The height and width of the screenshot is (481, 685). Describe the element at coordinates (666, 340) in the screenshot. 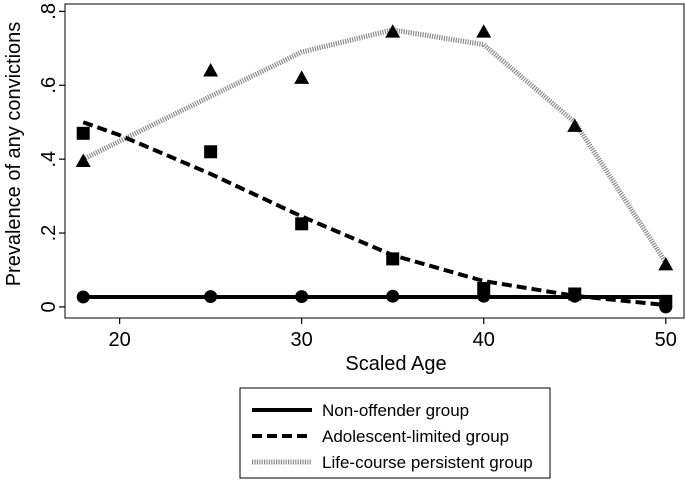

I see `x-tick-label: 50` at that location.